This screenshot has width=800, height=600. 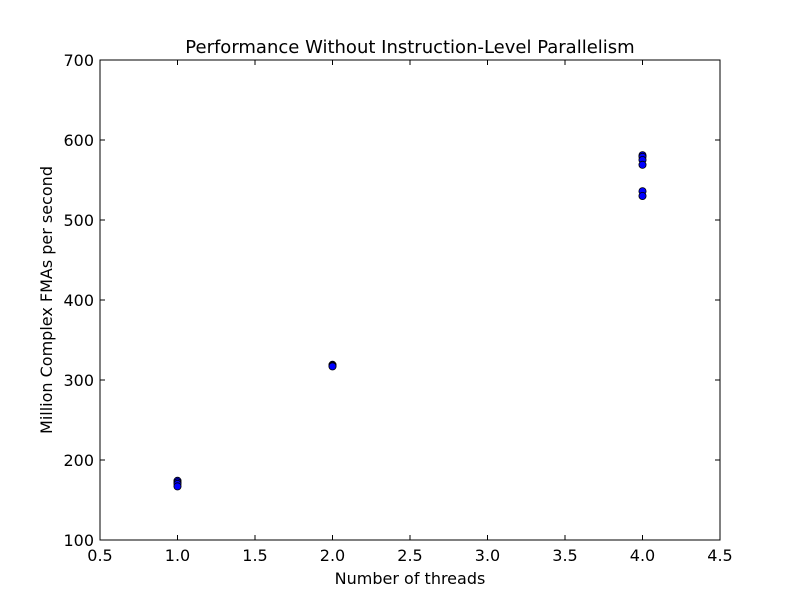 What do you see at coordinates (78, 540) in the screenshot?
I see `y-tick-label: 100` at bounding box center [78, 540].